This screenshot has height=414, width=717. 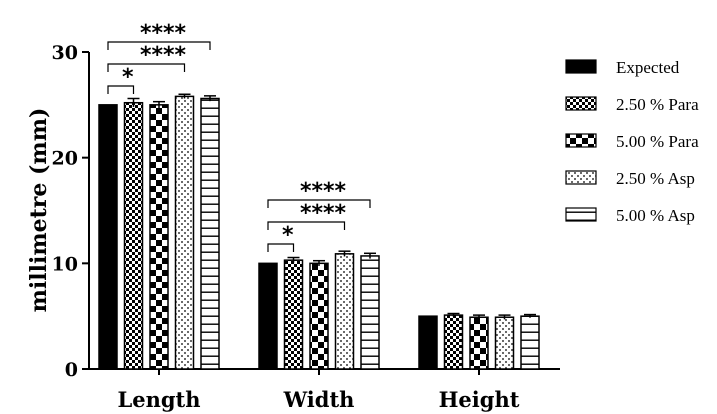 I want to click on y-tick-label: 20, so click(x=65, y=159).